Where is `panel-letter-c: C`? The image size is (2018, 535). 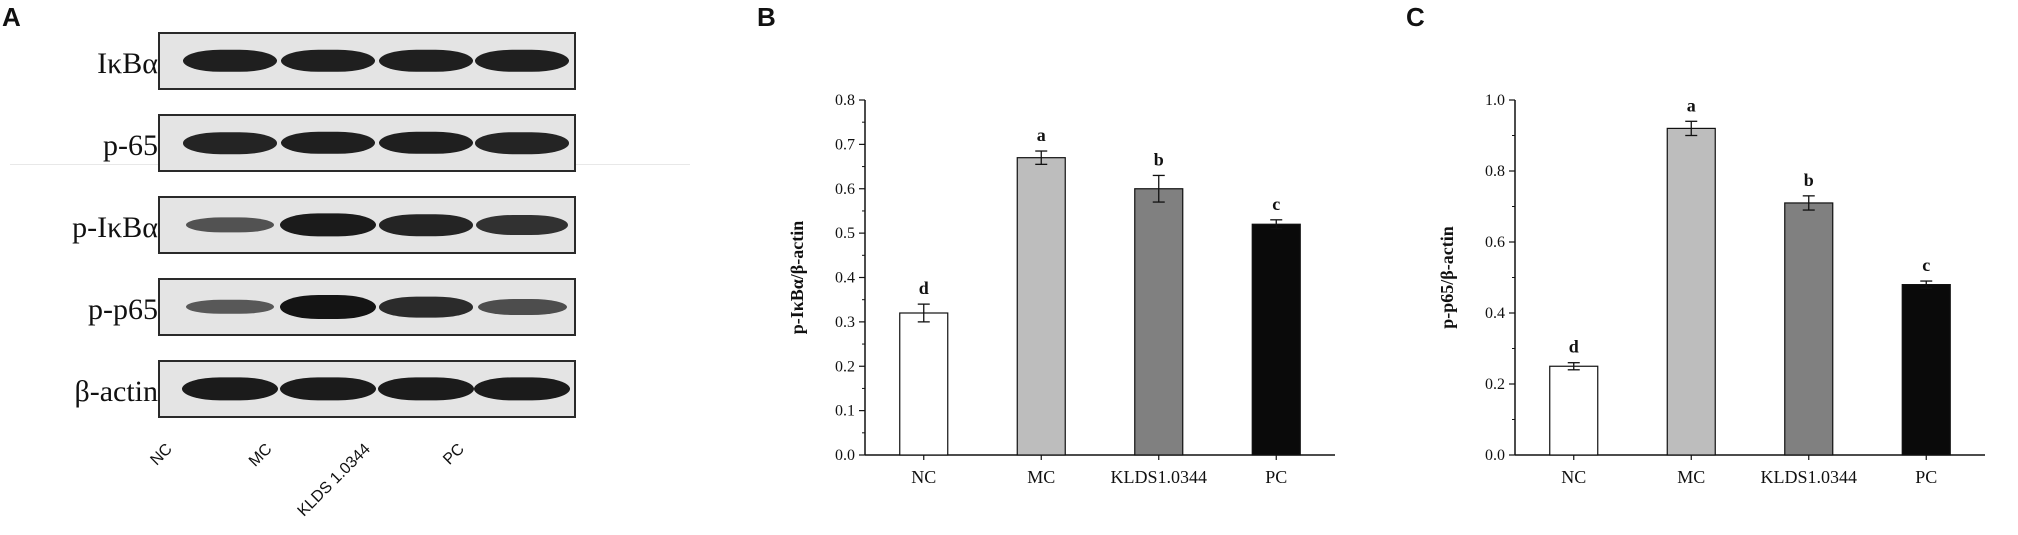 panel-letter-c: C is located at coordinates (1415, 17).